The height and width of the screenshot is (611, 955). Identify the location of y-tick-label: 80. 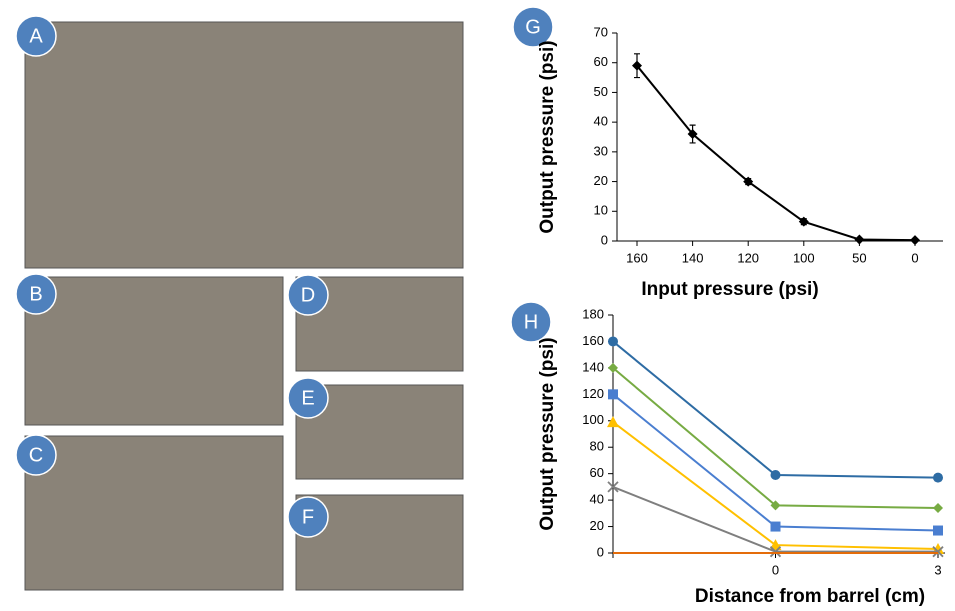
(597, 446).